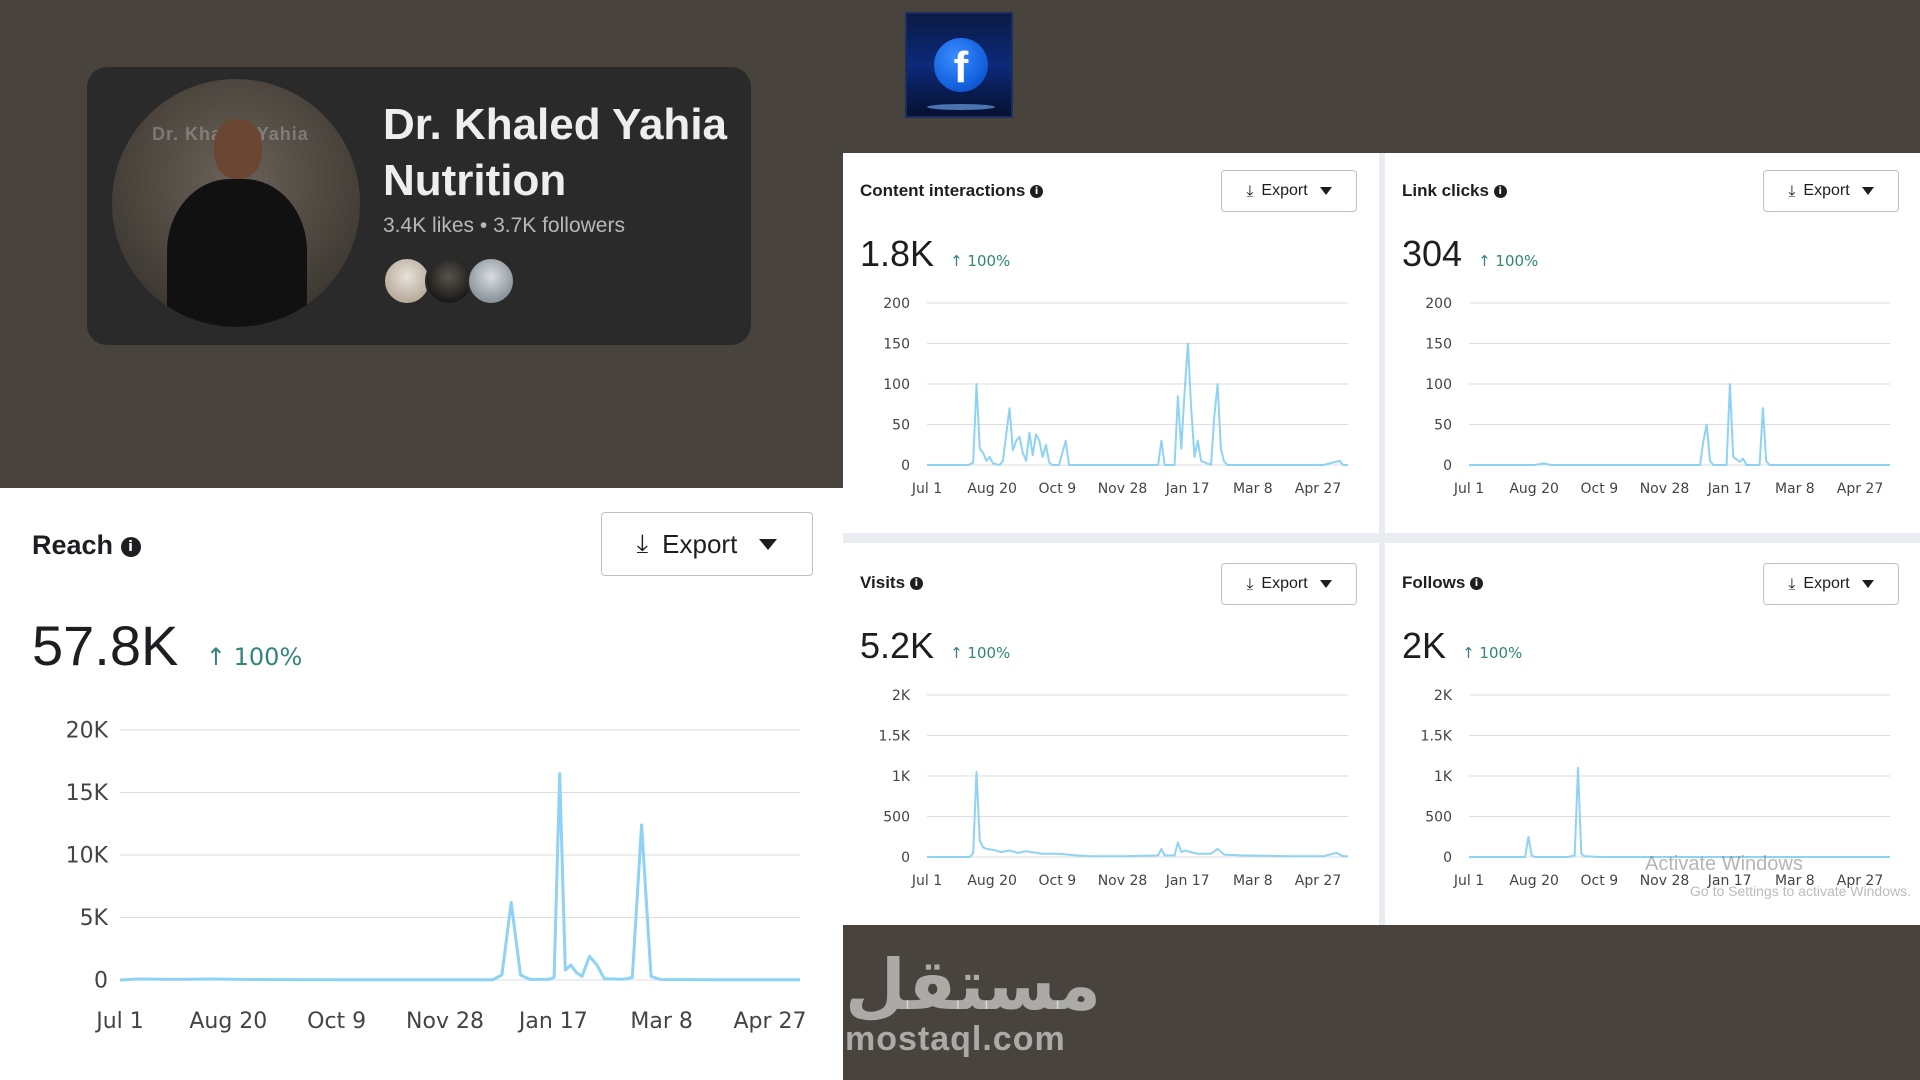 This screenshot has height=1080, width=1920. I want to click on page-name-line-2: Nutrition, so click(475, 180).